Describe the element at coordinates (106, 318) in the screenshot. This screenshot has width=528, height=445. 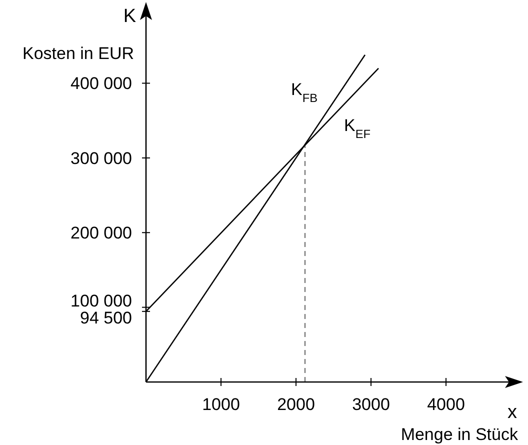
I see `y-tick-label: 94 500` at that location.